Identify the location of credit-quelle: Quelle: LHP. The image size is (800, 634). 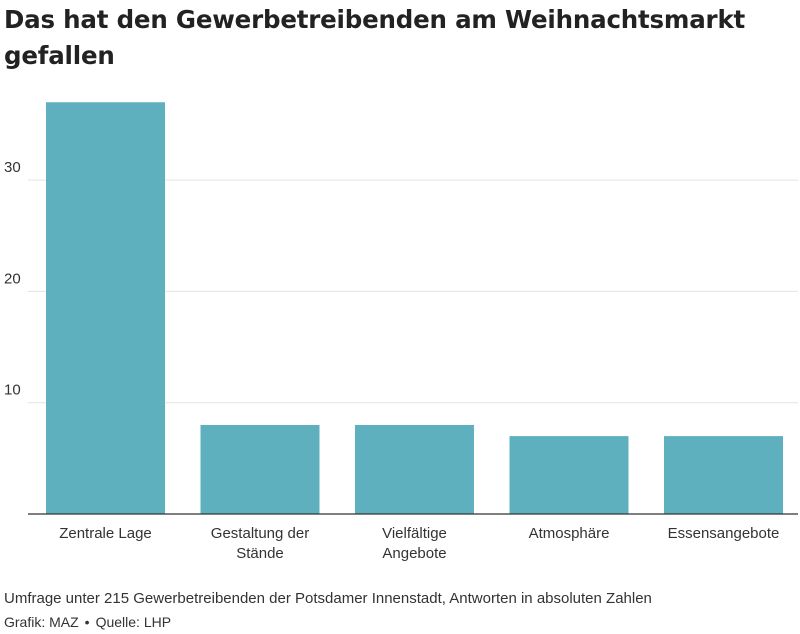
(133, 622).